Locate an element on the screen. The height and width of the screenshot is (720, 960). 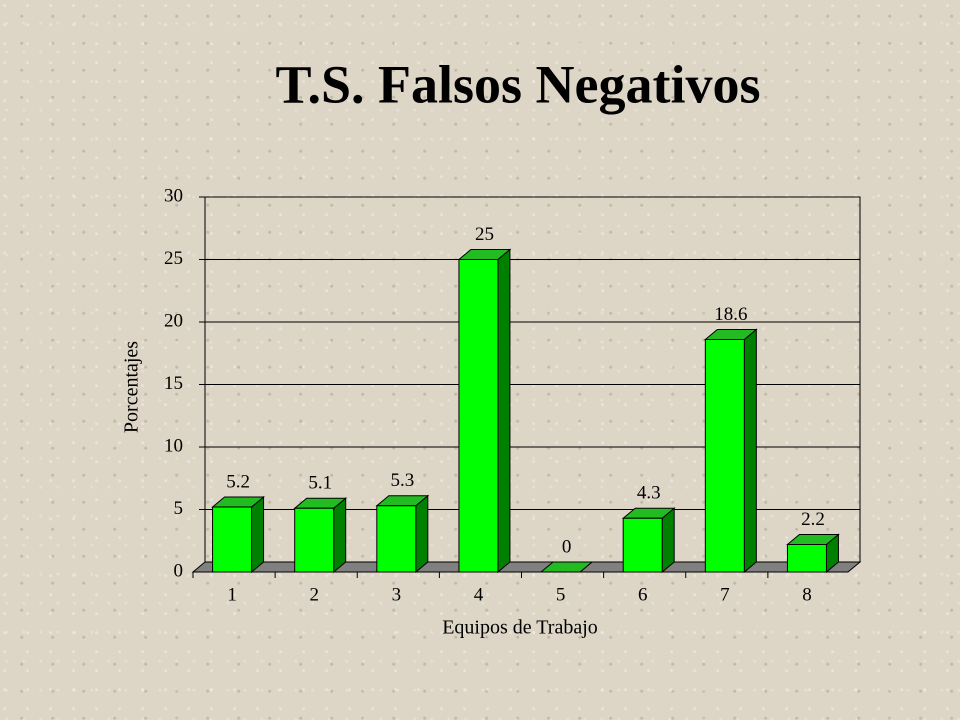
y-tick-label: 0 is located at coordinates (179, 570).